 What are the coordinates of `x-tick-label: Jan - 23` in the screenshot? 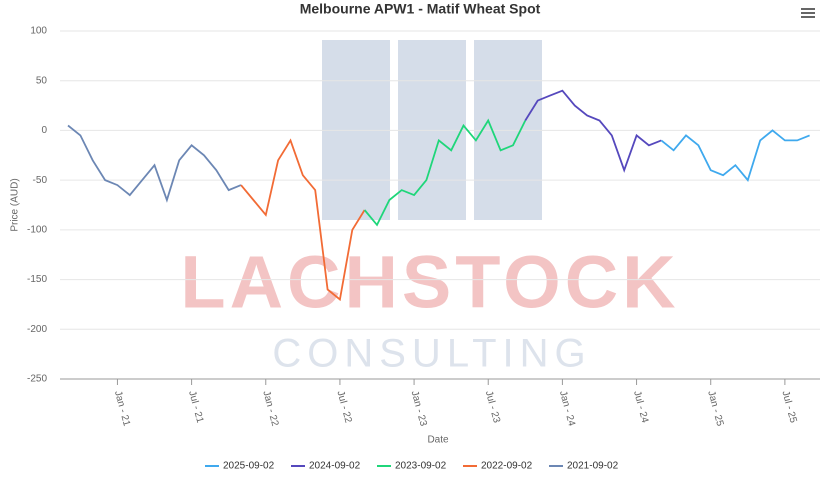 It's located at (419, 409).